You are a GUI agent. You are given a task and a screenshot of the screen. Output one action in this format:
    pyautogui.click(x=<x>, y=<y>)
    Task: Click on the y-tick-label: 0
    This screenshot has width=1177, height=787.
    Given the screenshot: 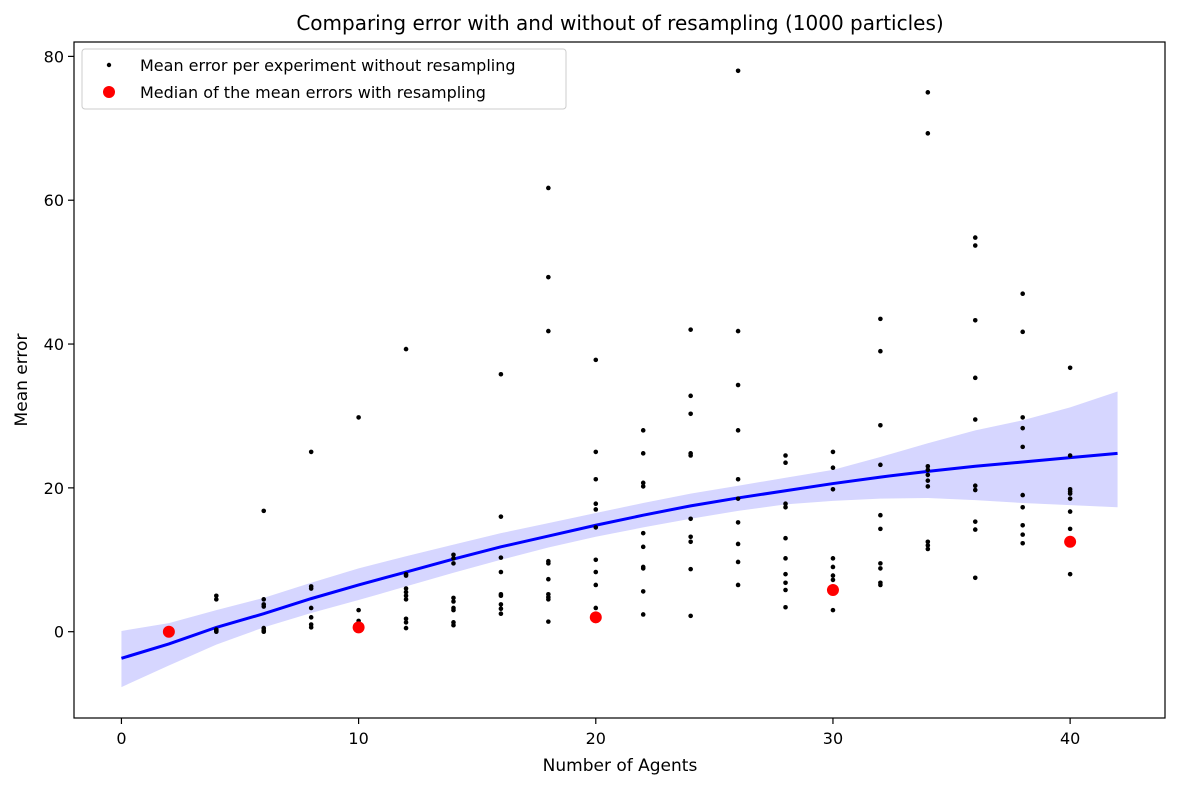 What is the action you would take?
    pyautogui.click(x=59, y=632)
    